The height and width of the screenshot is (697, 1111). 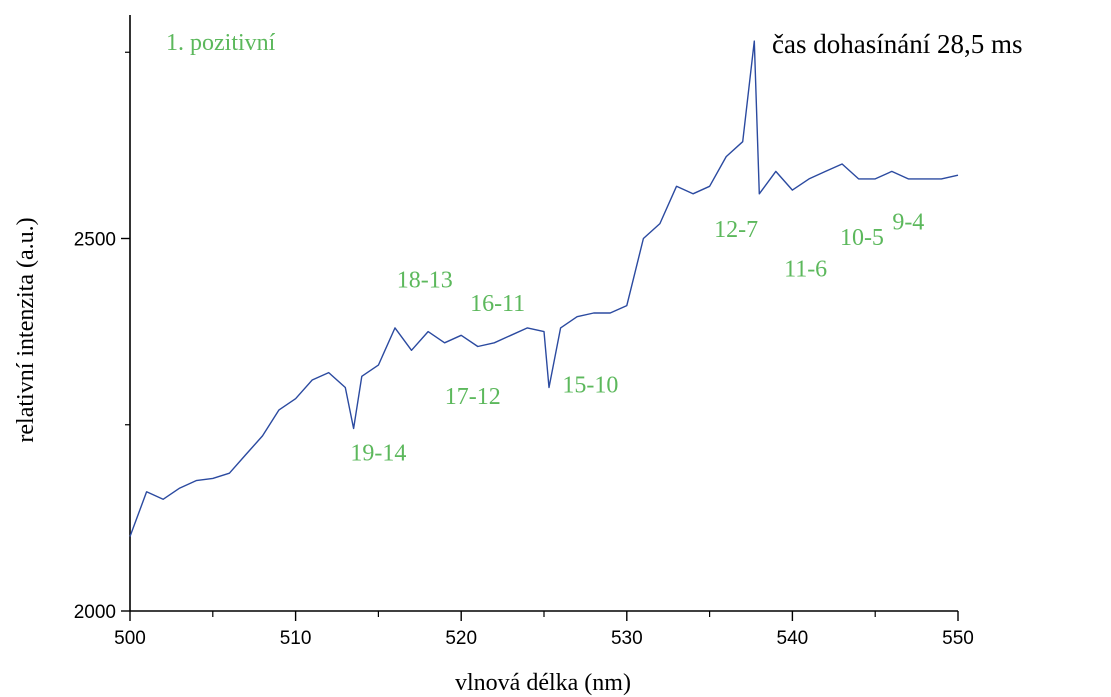 What do you see at coordinates (130, 638) in the screenshot?
I see `x-tick-label: 500` at bounding box center [130, 638].